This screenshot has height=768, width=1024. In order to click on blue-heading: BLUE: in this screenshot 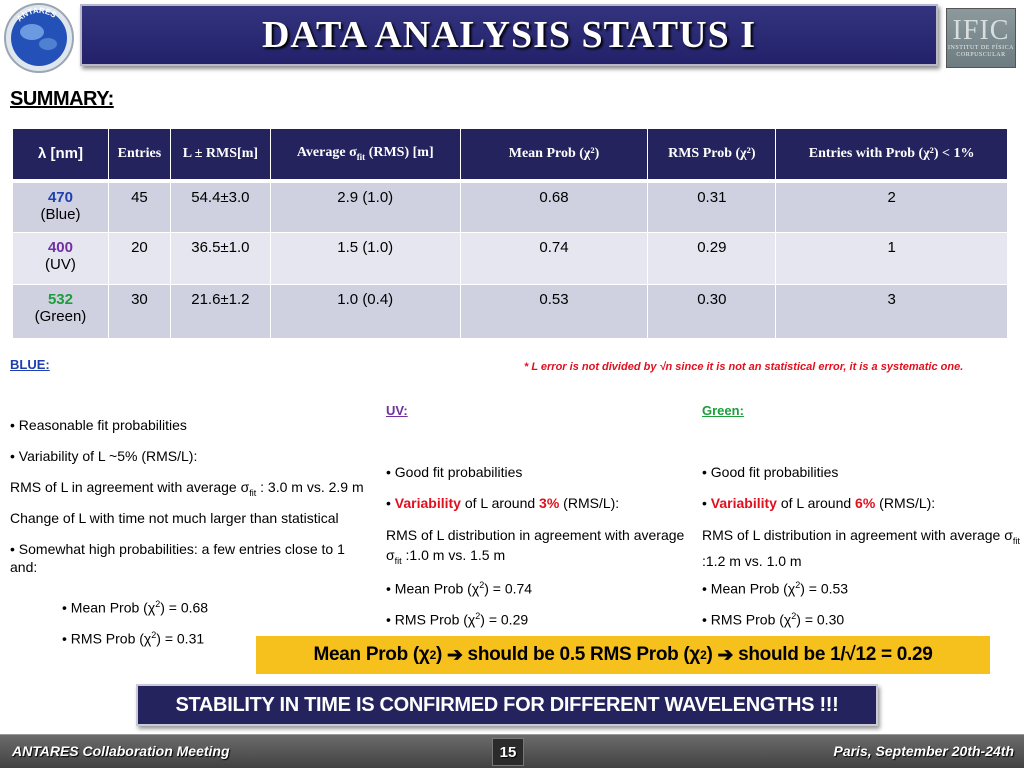, I will do `click(30, 364)`.